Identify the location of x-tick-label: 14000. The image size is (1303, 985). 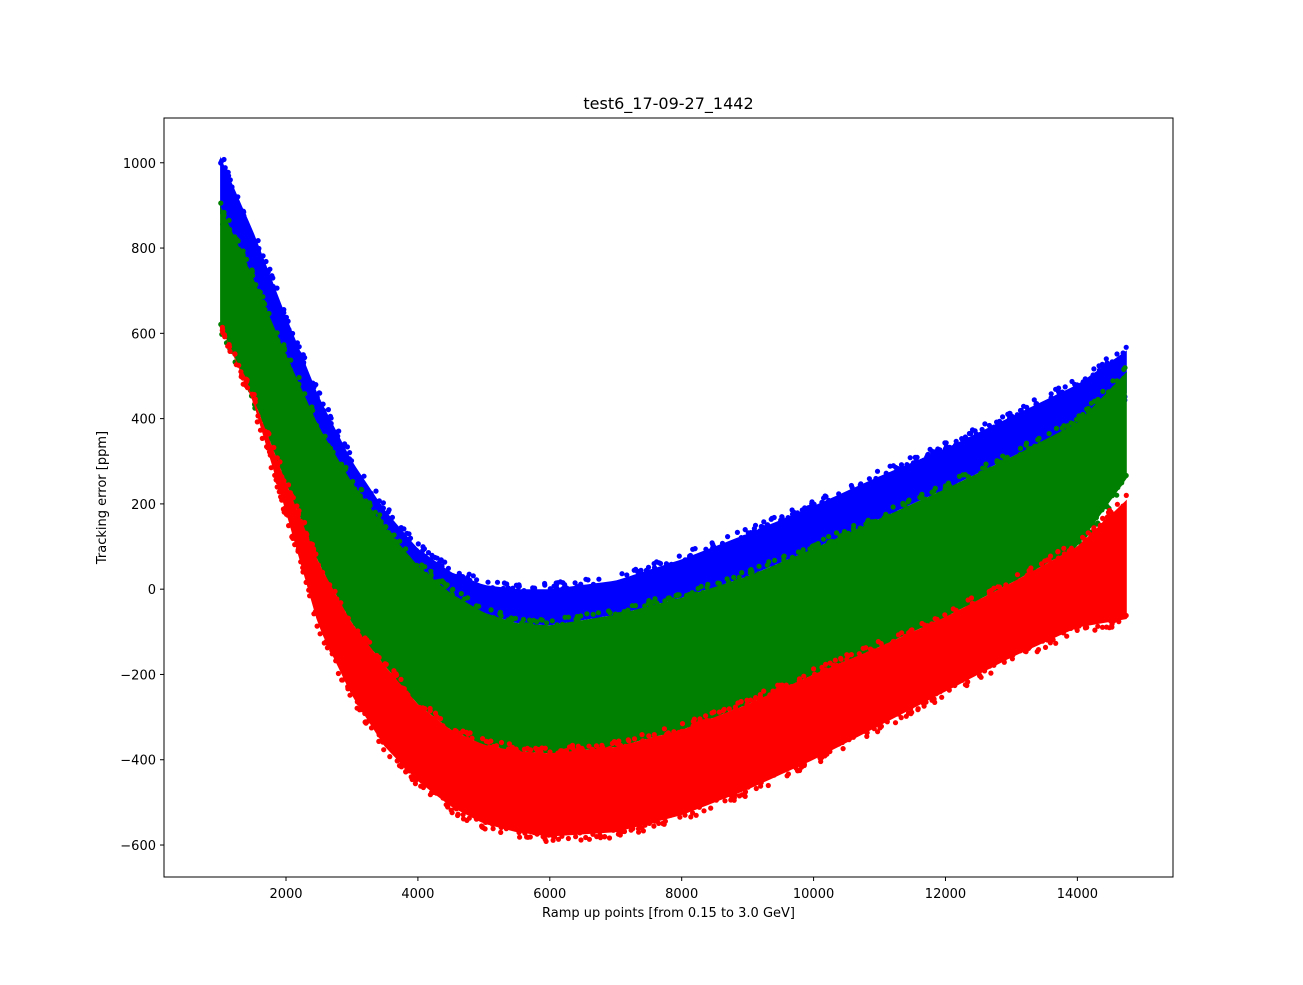
(1077, 894).